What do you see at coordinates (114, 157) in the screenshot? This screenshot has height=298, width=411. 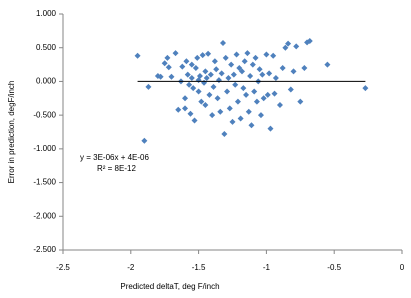 I see `trend-equation: y = 3E-06x + 4E-06` at bounding box center [114, 157].